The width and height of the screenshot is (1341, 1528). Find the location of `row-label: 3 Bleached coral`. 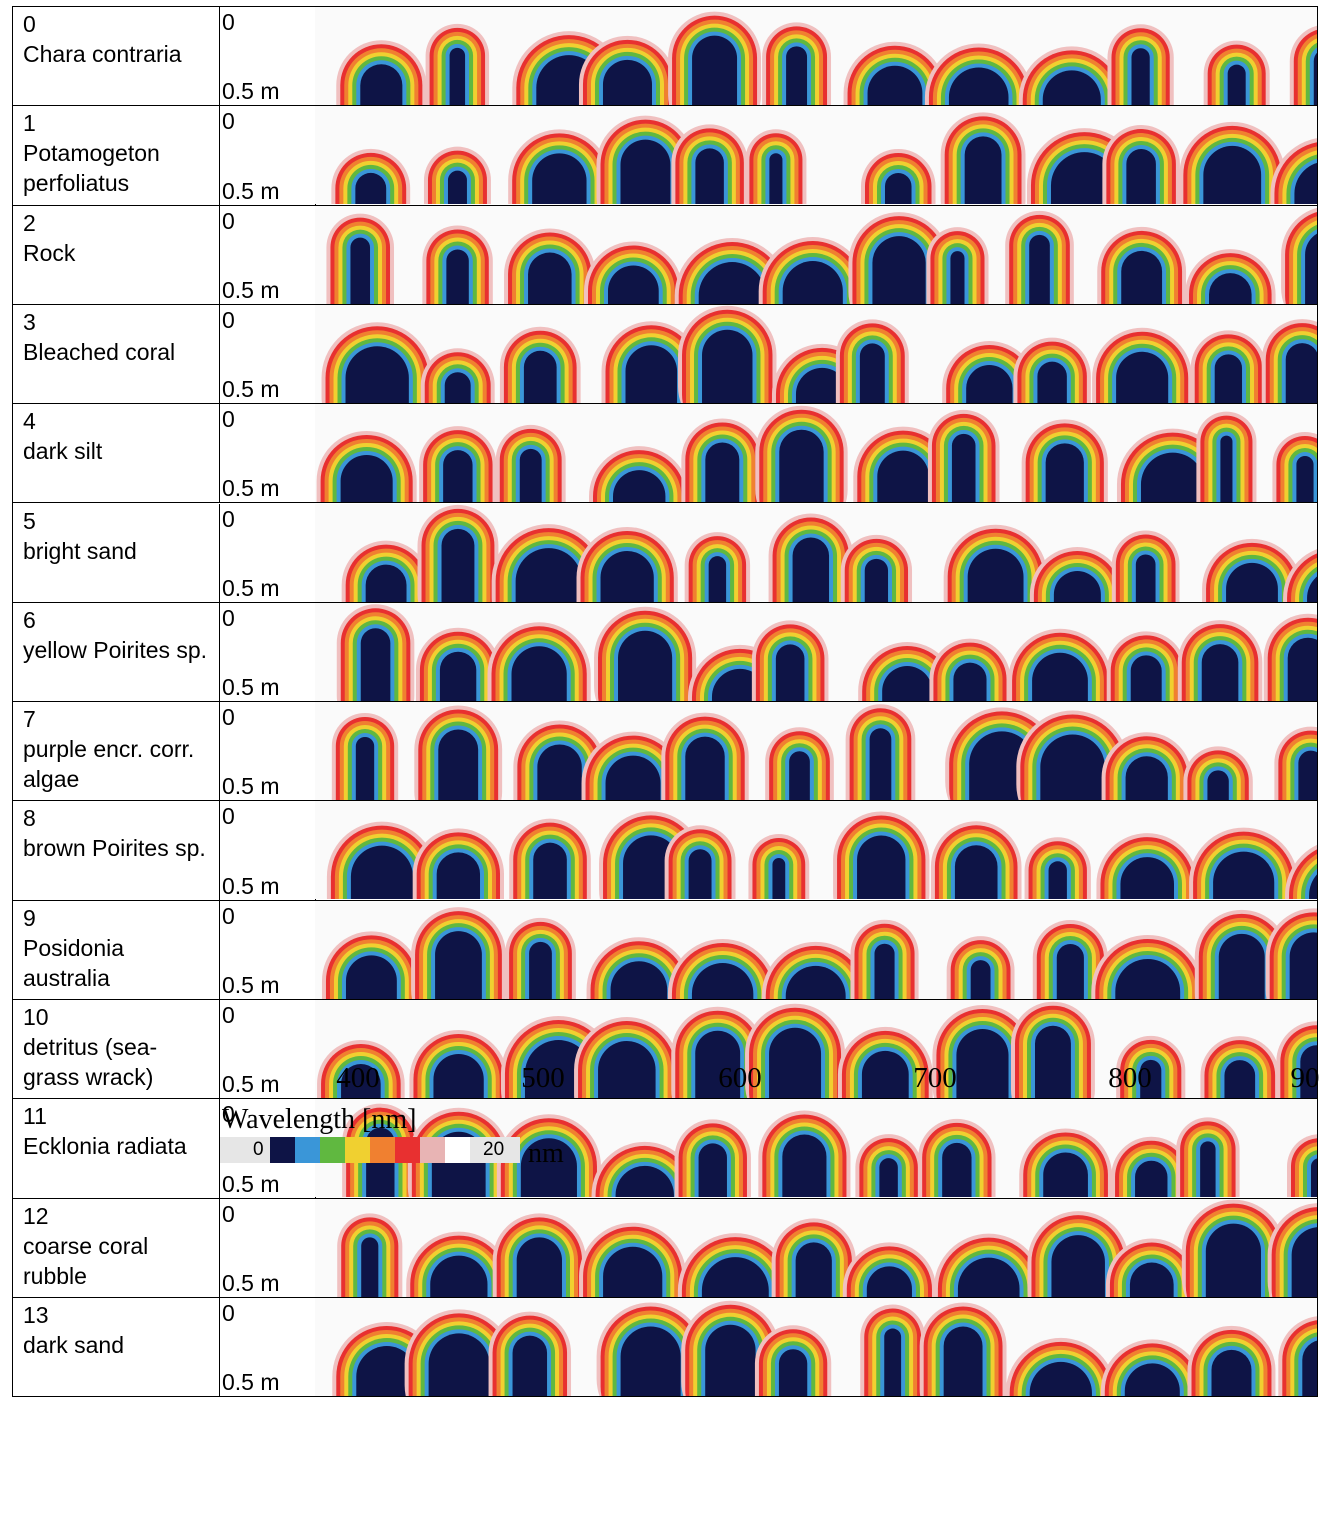

row-label: 3 Bleached coral is located at coordinates (118, 337).